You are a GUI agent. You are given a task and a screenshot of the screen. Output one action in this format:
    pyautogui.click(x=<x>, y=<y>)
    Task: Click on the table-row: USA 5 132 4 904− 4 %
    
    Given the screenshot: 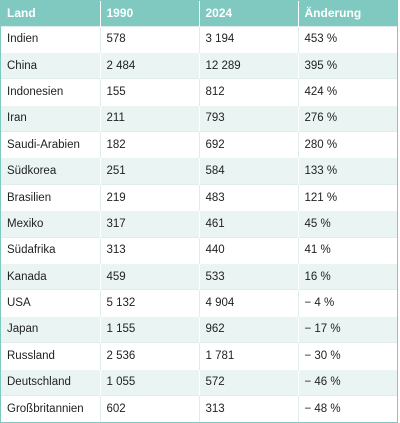 What is the action you would take?
    pyautogui.click(x=199, y=303)
    